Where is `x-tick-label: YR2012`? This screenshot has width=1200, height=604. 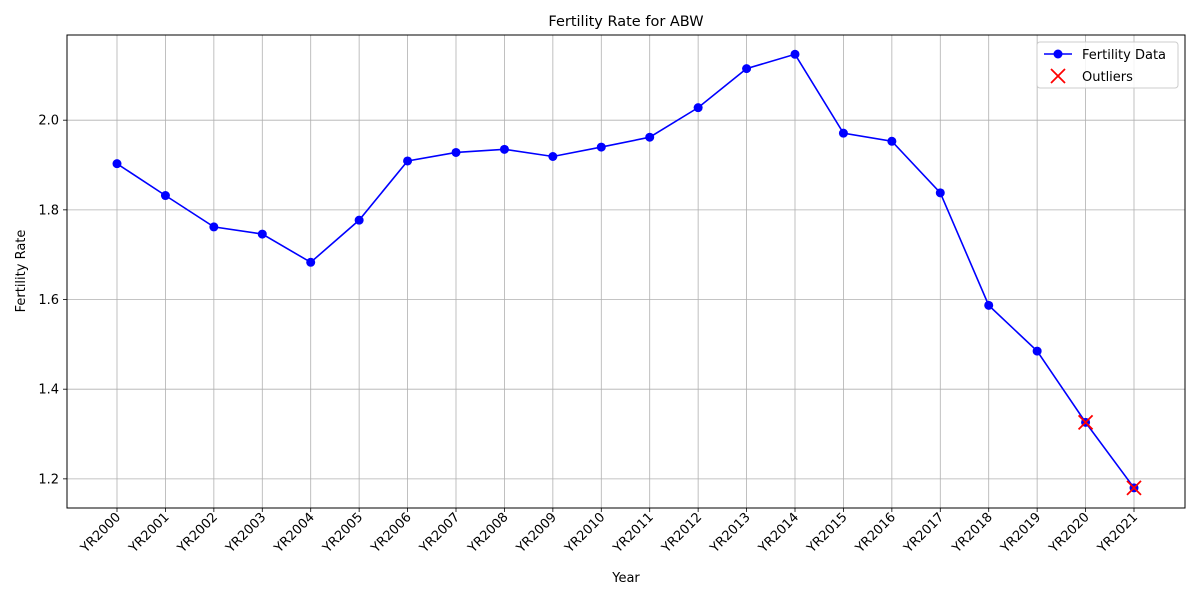
x-tick-label: YR2012 is located at coordinates (682, 533).